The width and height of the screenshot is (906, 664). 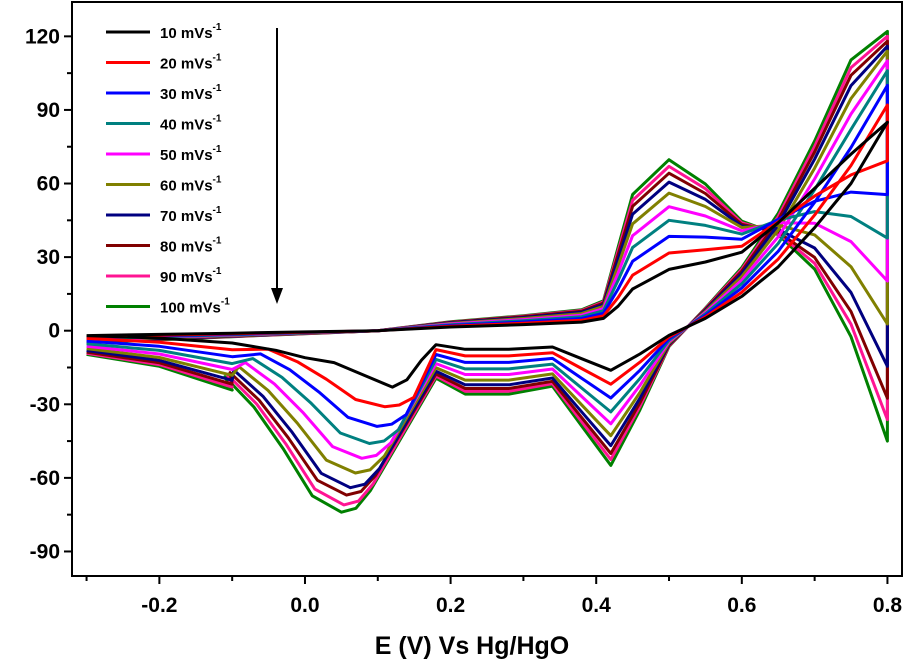 What do you see at coordinates (191, 93) in the screenshot?
I see `legend-label: 30 mVs-1` at bounding box center [191, 93].